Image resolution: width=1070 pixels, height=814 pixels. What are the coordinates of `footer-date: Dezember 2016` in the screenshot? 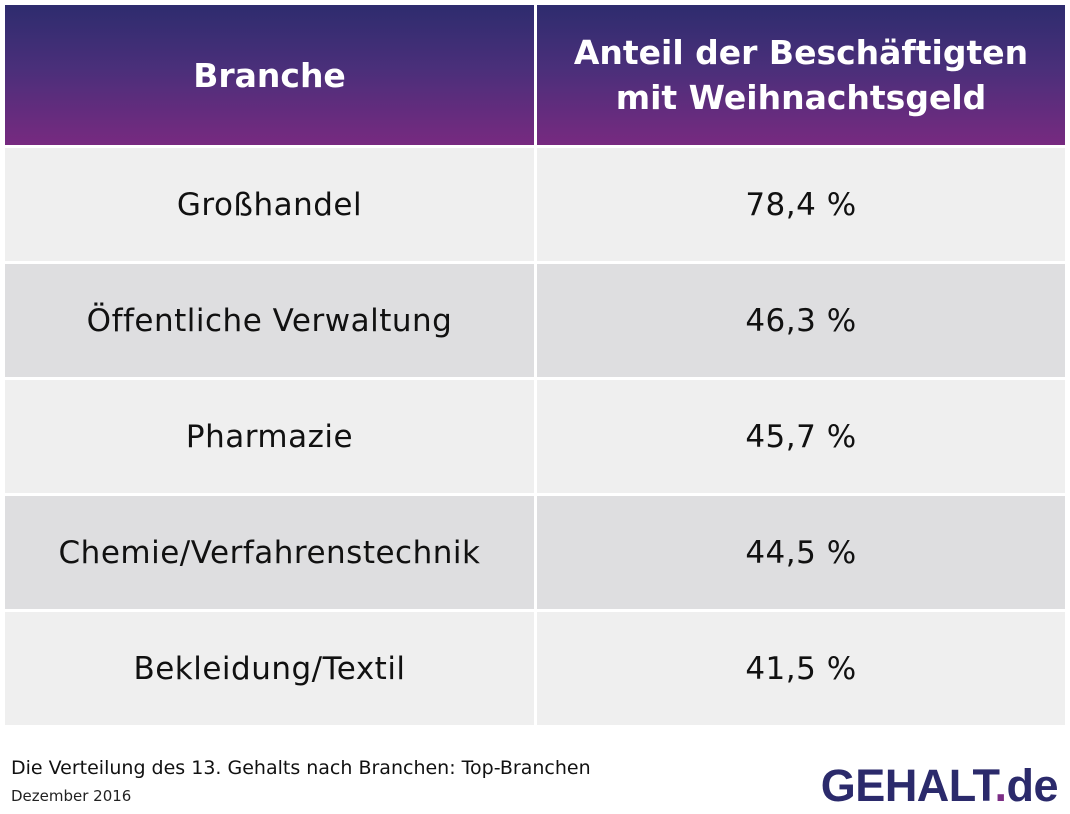 It's located at (71, 796).